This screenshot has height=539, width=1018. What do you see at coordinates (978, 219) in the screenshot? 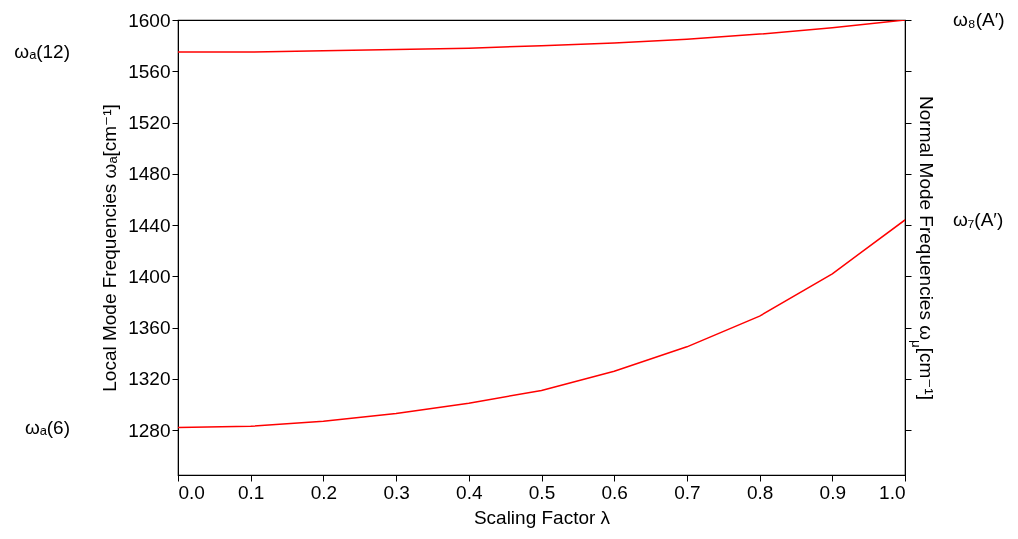
I see `text: ω₇(A′)` at bounding box center [978, 219].